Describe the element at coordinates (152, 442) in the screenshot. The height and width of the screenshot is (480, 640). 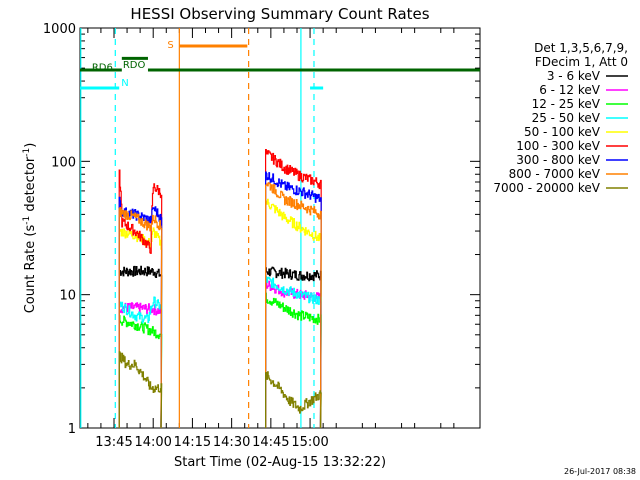
I see `x-tick-label: 14:00` at that location.